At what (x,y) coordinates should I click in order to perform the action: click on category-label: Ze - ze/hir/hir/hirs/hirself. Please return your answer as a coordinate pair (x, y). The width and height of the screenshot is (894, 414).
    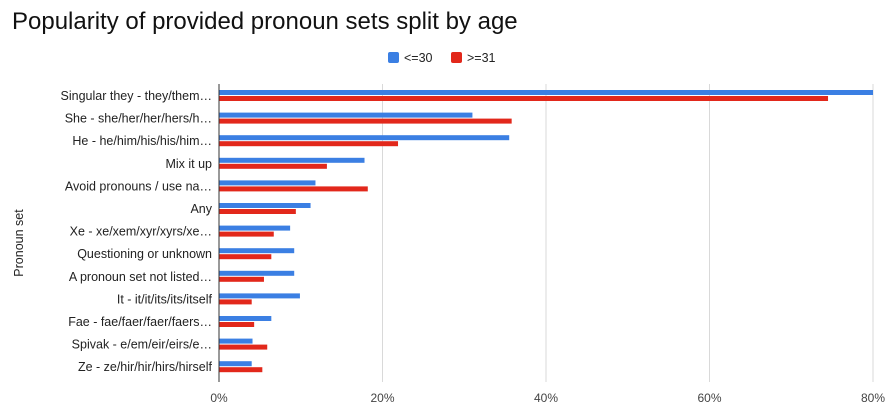
    Looking at the image, I should click on (145, 367).